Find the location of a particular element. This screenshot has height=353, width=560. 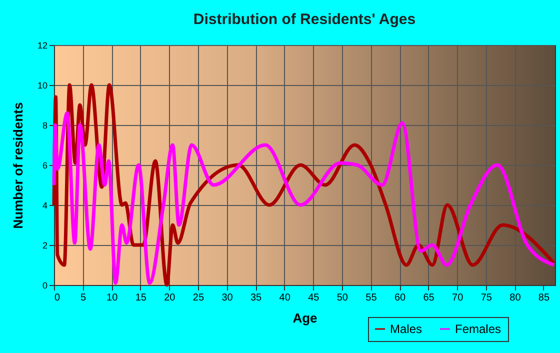

legend-label: Females is located at coordinates (478, 329).